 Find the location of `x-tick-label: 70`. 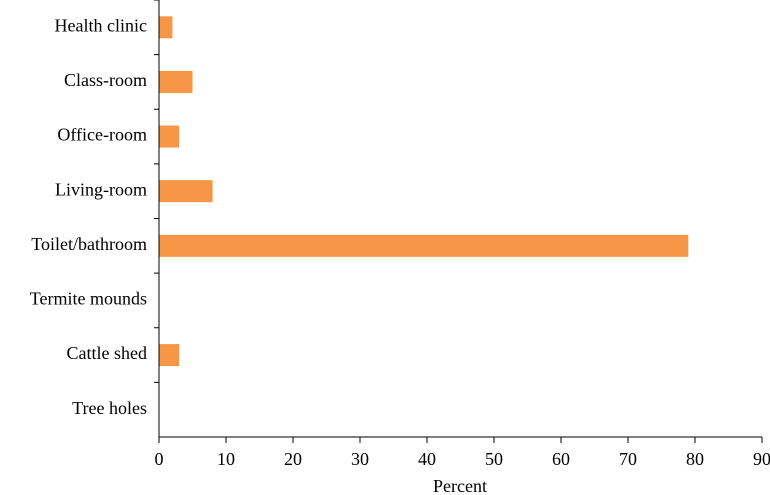

x-tick-label: 70 is located at coordinates (628, 459).